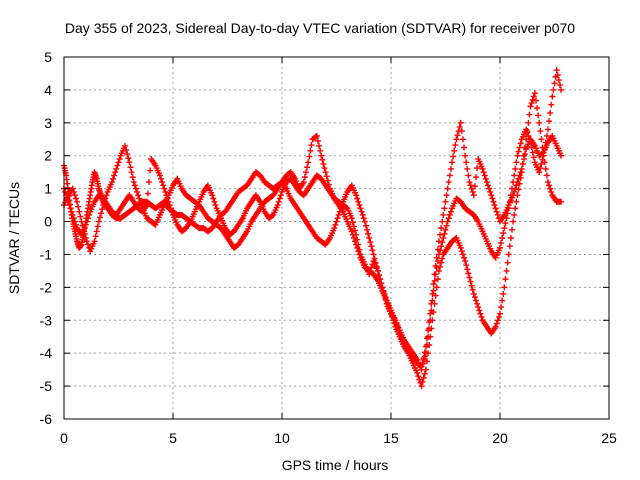 This screenshot has height=480, width=640. What do you see at coordinates (335, 465) in the screenshot?
I see `x-axis-label: GPS time / hours` at bounding box center [335, 465].